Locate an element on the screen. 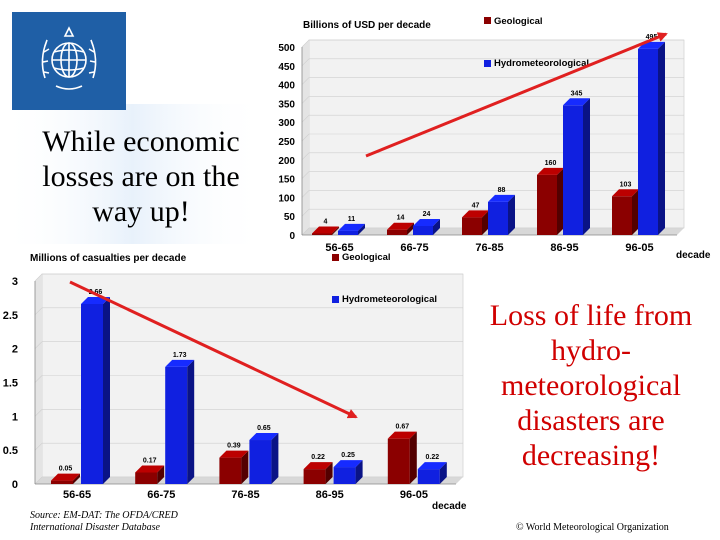  x-tick-label: 56-65 is located at coordinates (77, 495).